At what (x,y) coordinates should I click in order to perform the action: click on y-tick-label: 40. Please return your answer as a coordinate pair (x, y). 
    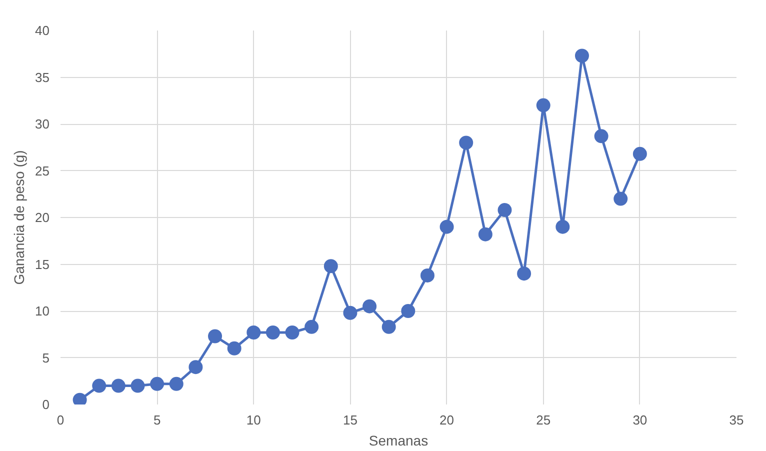
    Looking at the image, I should click on (42, 30).